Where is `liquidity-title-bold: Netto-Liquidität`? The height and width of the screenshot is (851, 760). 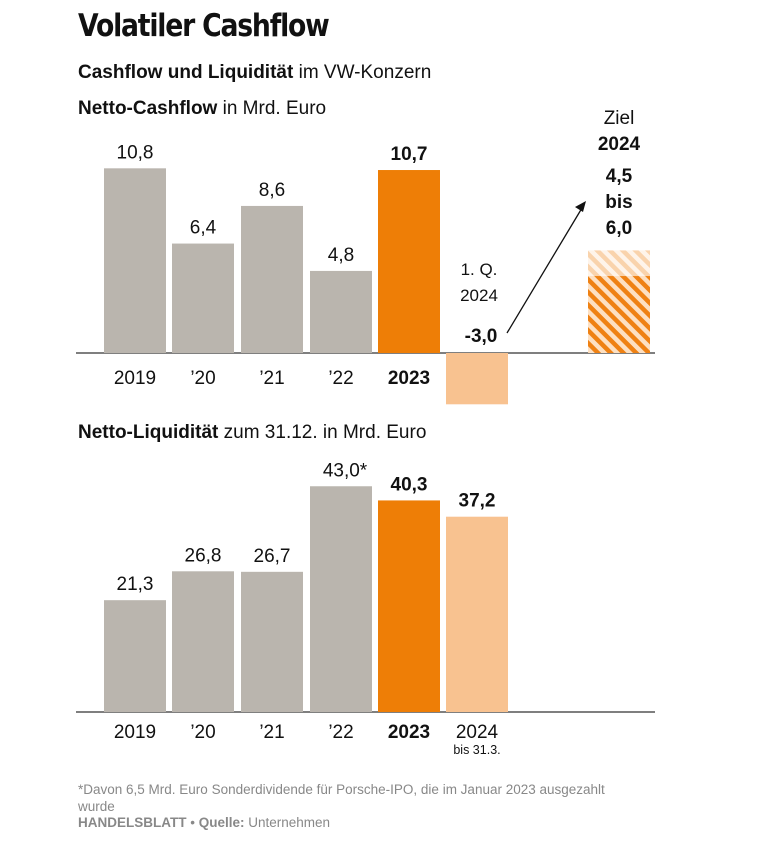 liquidity-title-bold: Netto-Liquidität is located at coordinates (148, 432).